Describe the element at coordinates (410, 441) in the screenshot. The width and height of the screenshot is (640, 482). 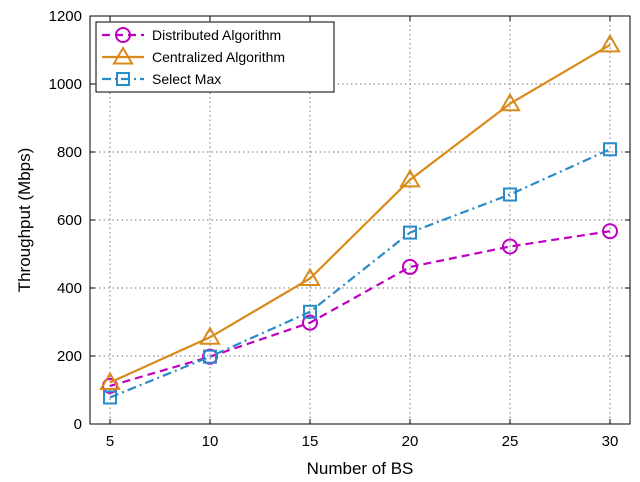
I see `x-tick-label: 20` at that location.